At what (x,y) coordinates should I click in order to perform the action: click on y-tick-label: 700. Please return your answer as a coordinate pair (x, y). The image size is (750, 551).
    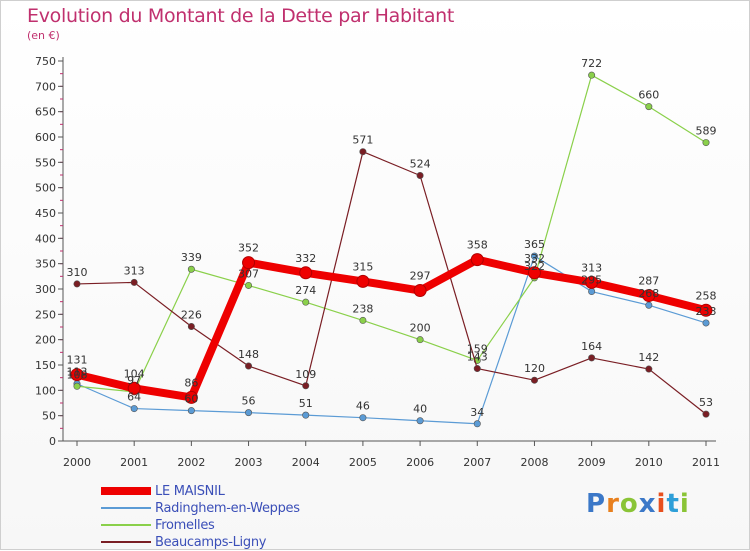
    Looking at the image, I should click on (45, 86).